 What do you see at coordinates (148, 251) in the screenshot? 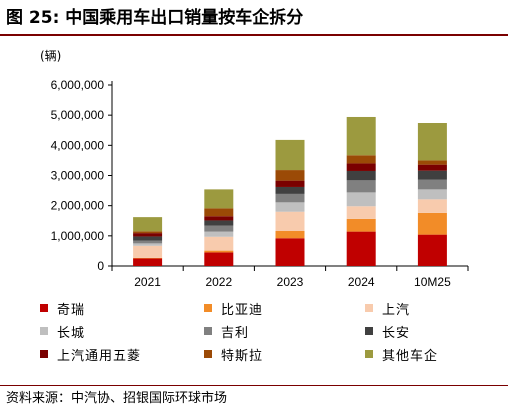
I see `bar-segment-上汽-2021` at bounding box center [148, 251].